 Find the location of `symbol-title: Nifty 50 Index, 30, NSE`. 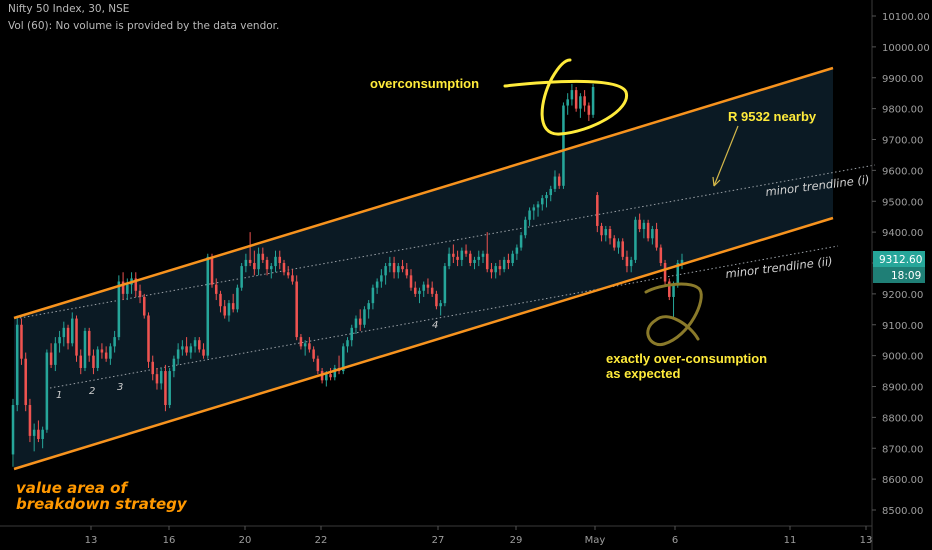

symbol-title: Nifty 50 Index, 30, NSE is located at coordinates (69, 9).